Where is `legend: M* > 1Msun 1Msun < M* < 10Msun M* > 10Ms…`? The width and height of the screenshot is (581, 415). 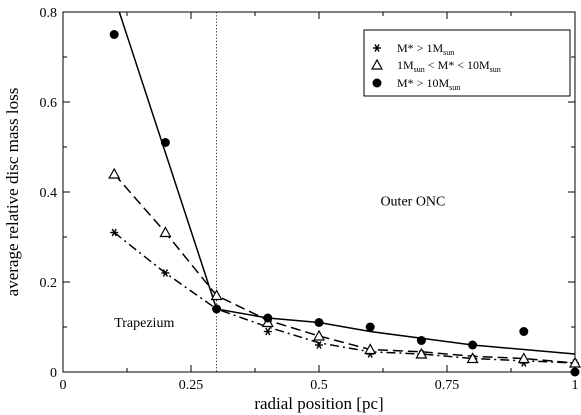 legend: M* > 1Msun 1Msun < M* < 10Msun M* > 10Ms… is located at coordinates (467, 63).